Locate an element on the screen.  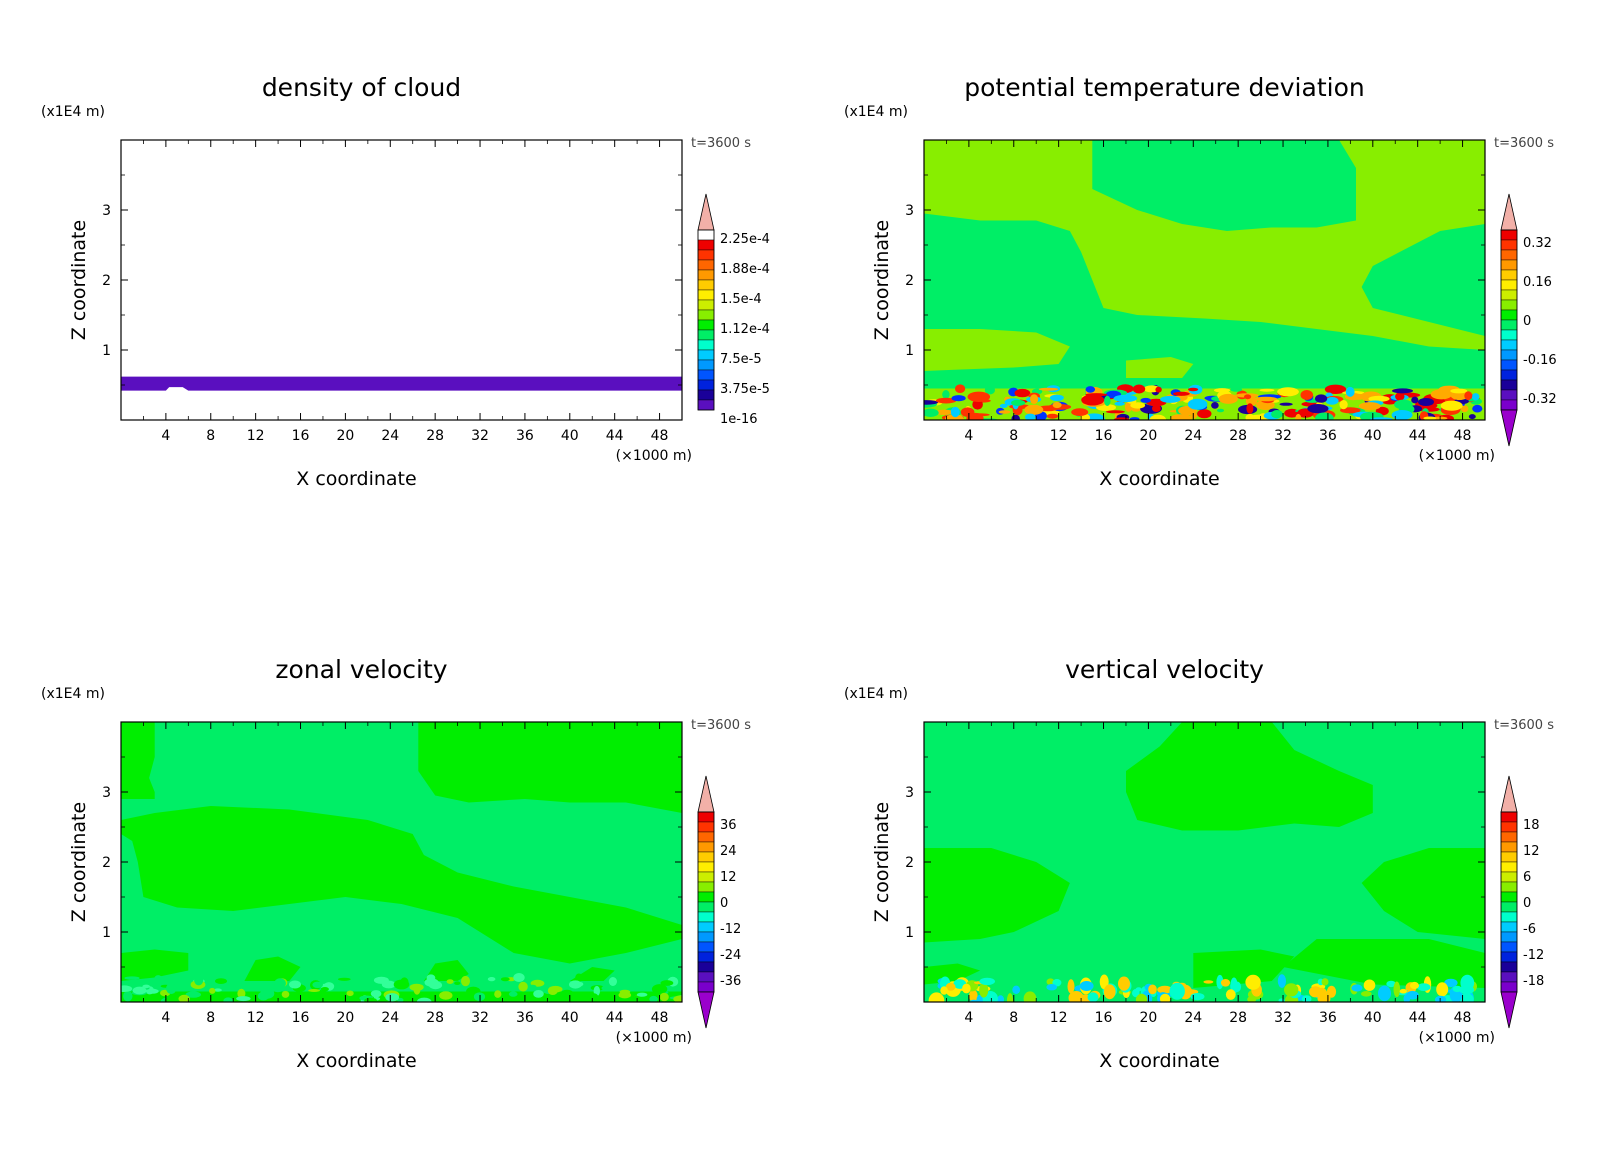
chart-title: vertical velocity is located at coordinates (1164, 669).